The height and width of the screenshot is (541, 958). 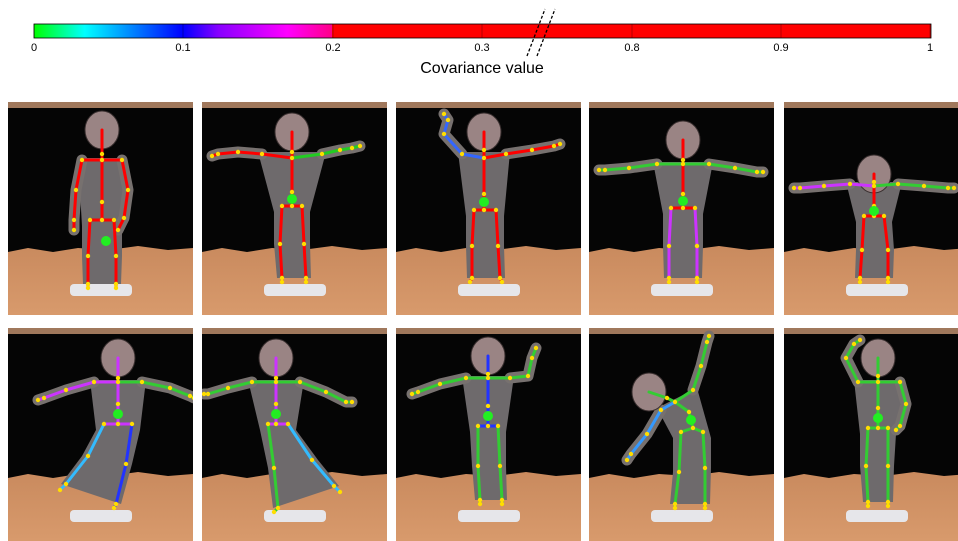 I want to click on tick-label-1: 1, so click(x=930, y=48).